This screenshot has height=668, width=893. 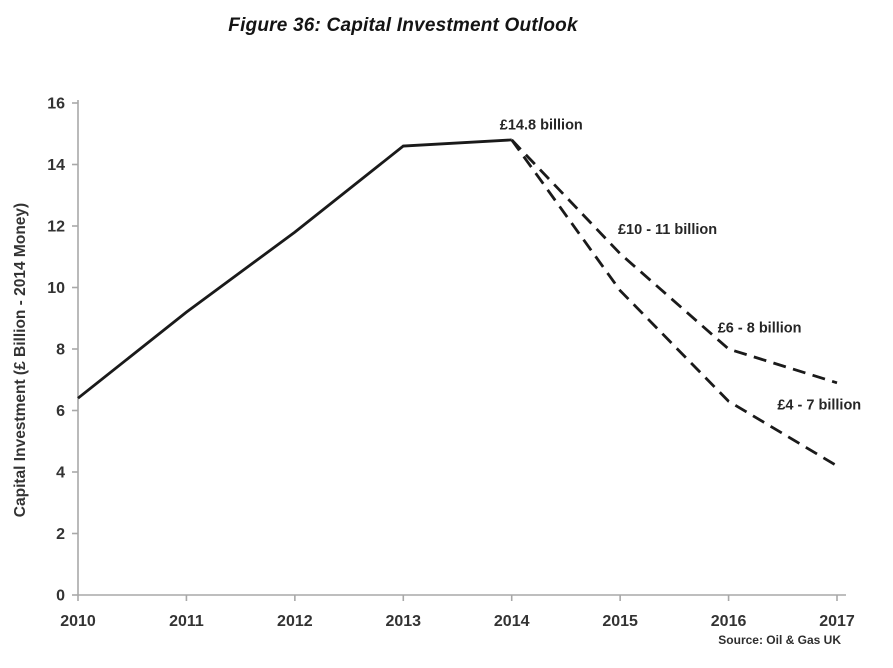 What do you see at coordinates (60, 534) in the screenshot?
I see `y-tick-label: 2` at bounding box center [60, 534].